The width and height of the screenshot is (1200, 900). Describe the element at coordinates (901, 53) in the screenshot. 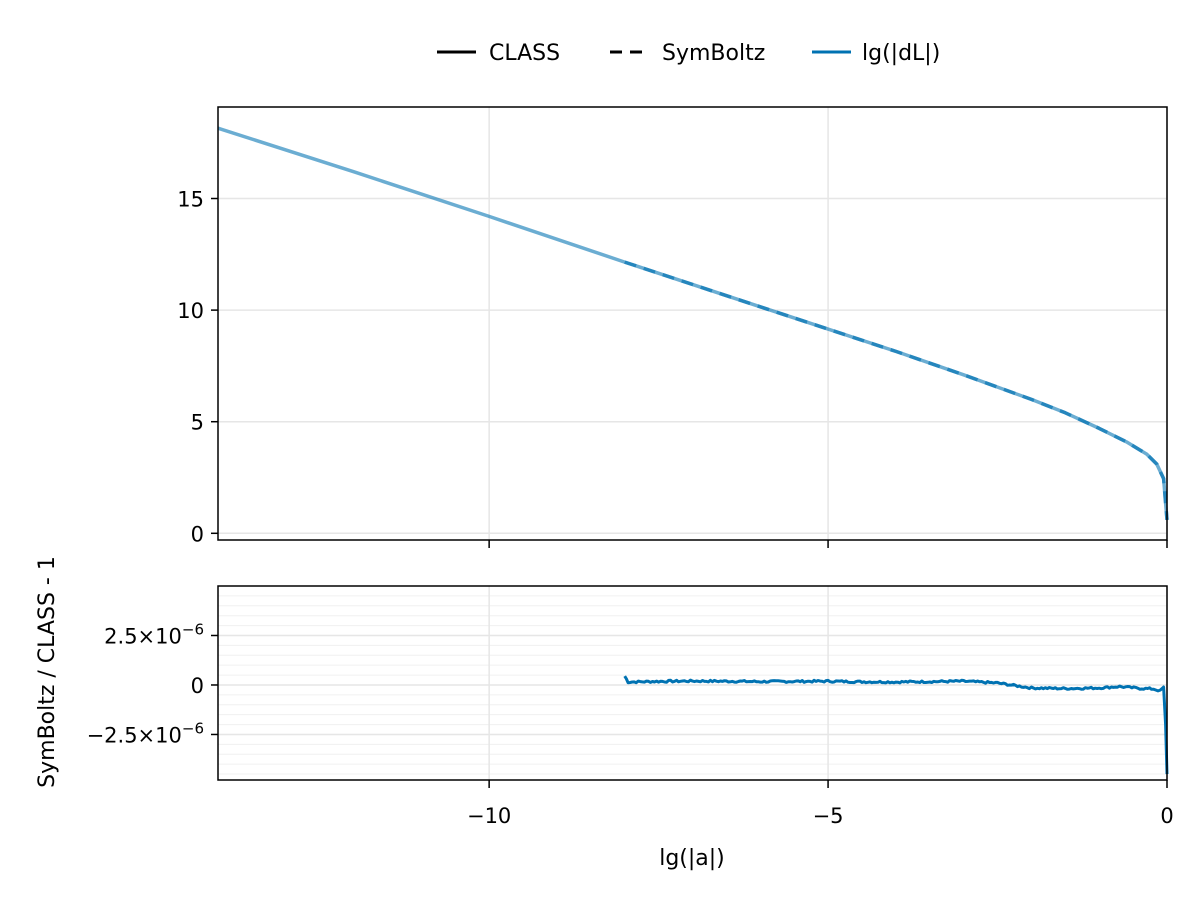

I see `legend-label-dl: lg(|dL|)` at that location.